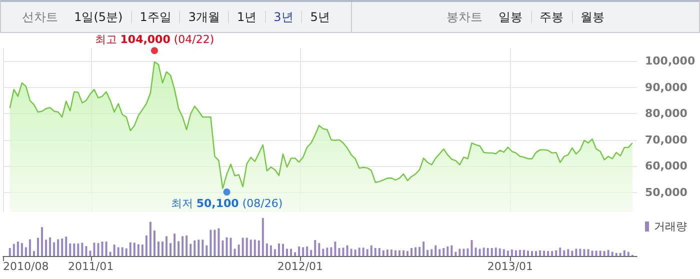  What do you see at coordinates (226, 203) in the screenshot?
I see `annotation: 최저 50,100 (08/26)` at bounding box center [226, 203].